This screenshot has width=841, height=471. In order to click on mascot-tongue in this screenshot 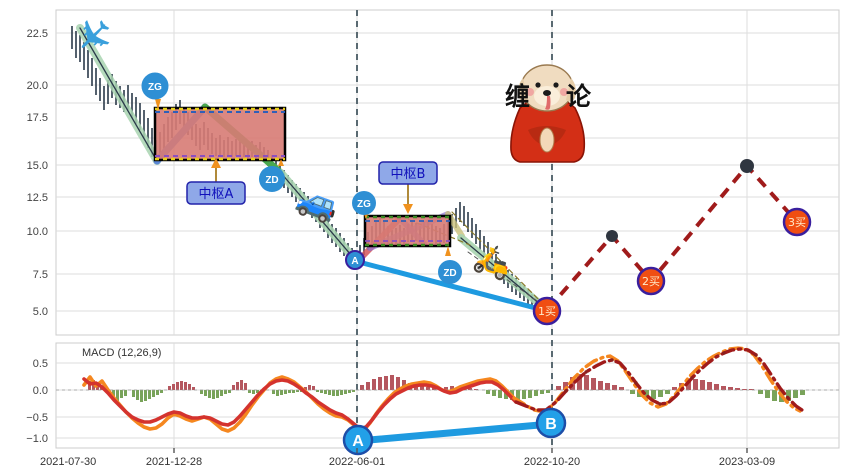, I will do `click(548, 103)`.